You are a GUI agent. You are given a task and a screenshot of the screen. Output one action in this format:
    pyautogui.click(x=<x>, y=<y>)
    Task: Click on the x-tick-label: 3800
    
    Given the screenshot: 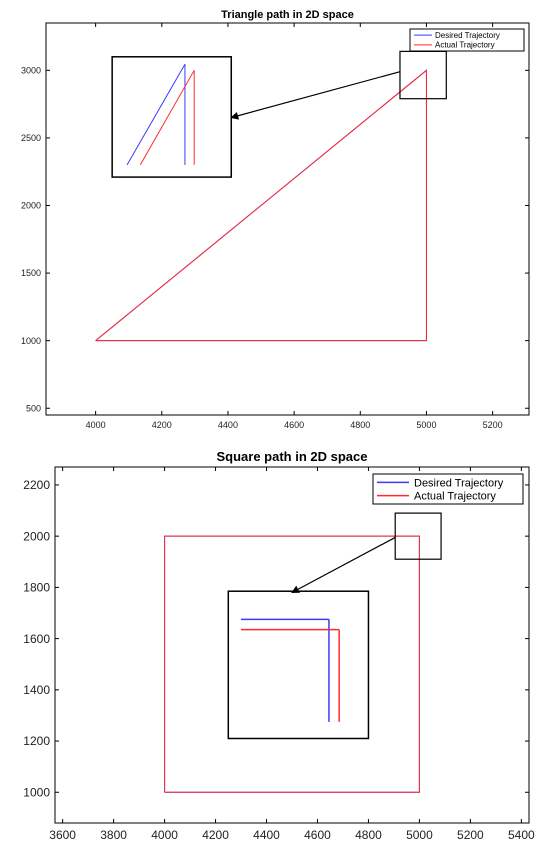 What is the action you would take?
    pyautogui.click(x=113, y=835)
    